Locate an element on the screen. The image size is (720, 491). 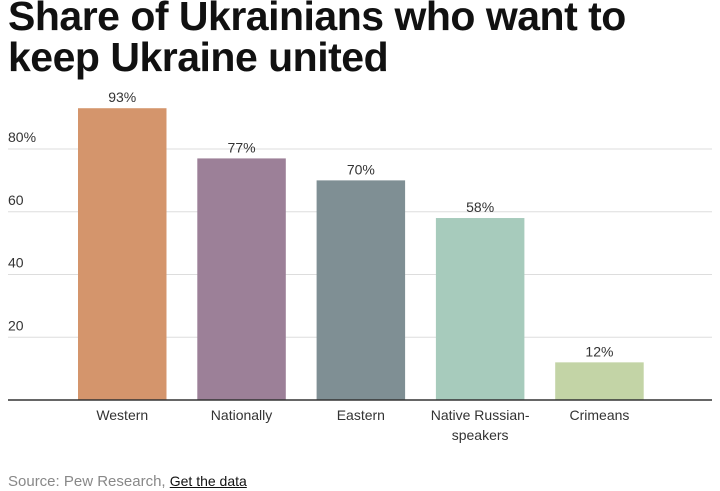
x-tick-label: Nationally is located at coordinates (241, 415).